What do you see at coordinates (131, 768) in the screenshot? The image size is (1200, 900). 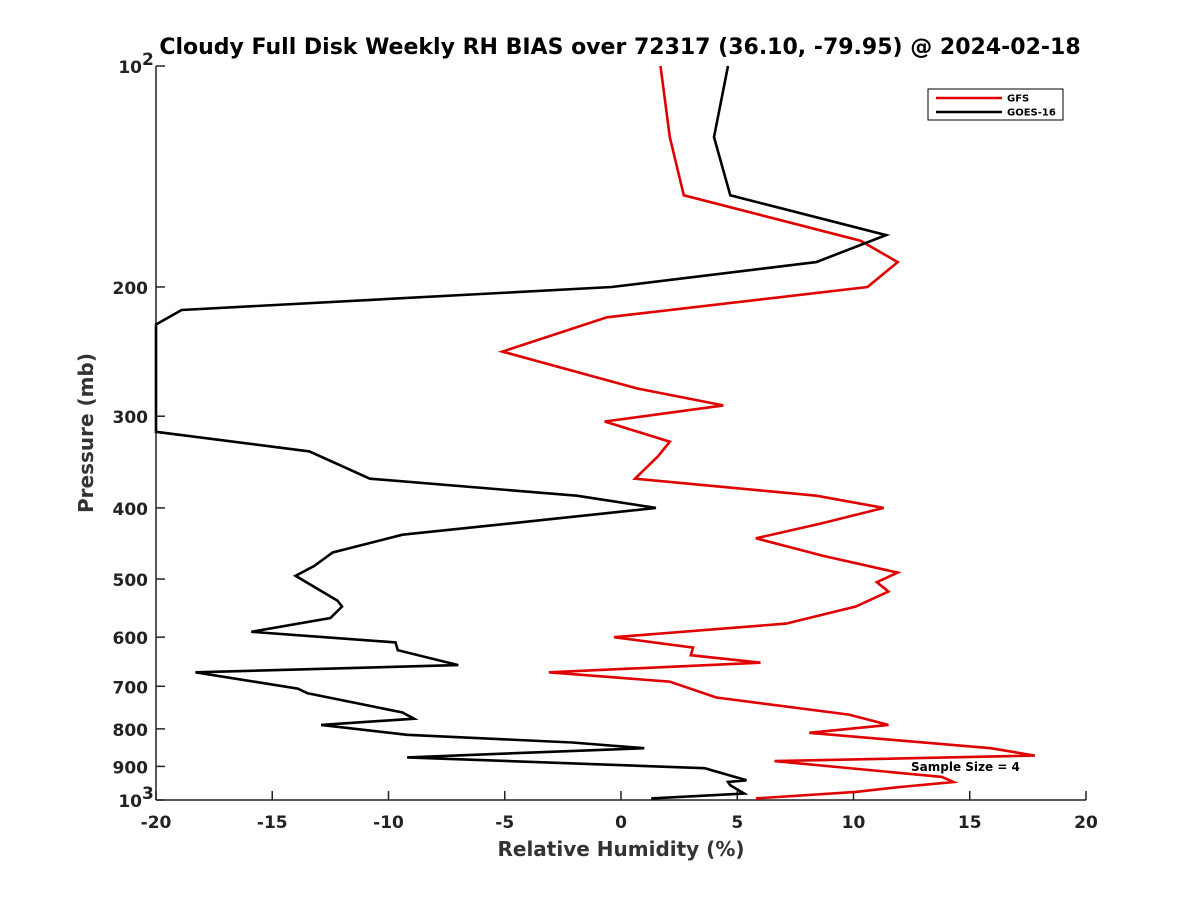 I see `y-tick-label: 900` at bounding box center [131, 768].